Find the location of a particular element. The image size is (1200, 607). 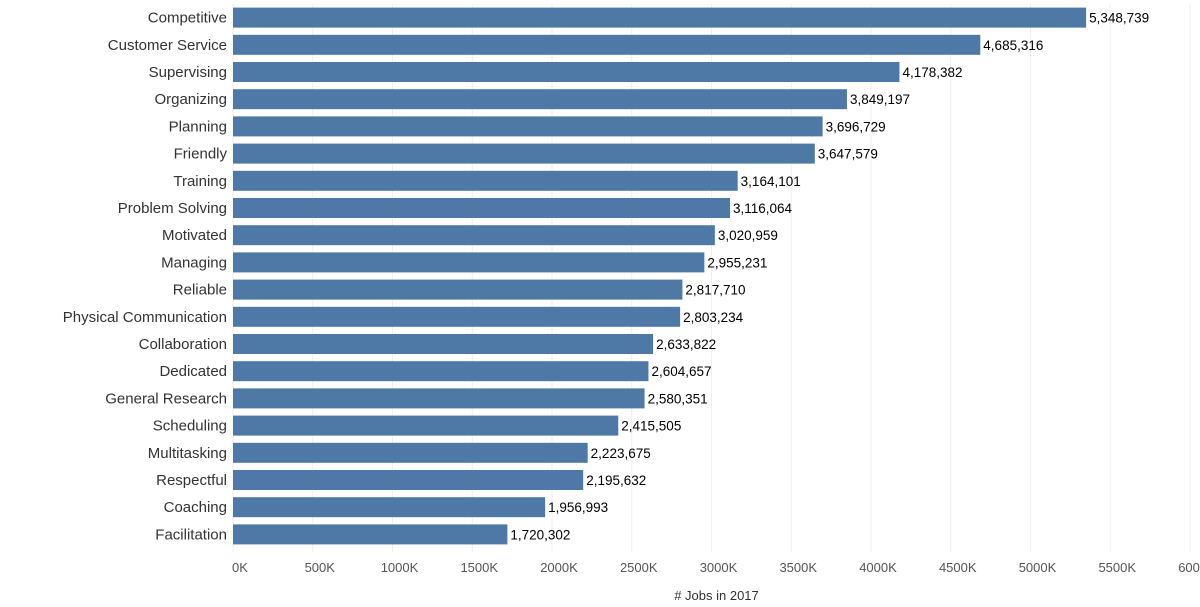

data-label: 2,415,505 is located at coordinates (651, 426).